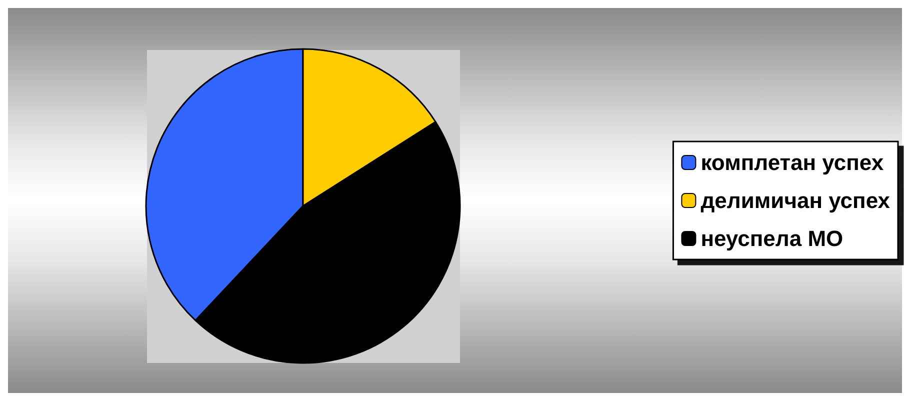  What do you see at coordinates (772, 238) in the screenshot?
I see `legend-label: неуспела МО` at bounding box center [772, 238].